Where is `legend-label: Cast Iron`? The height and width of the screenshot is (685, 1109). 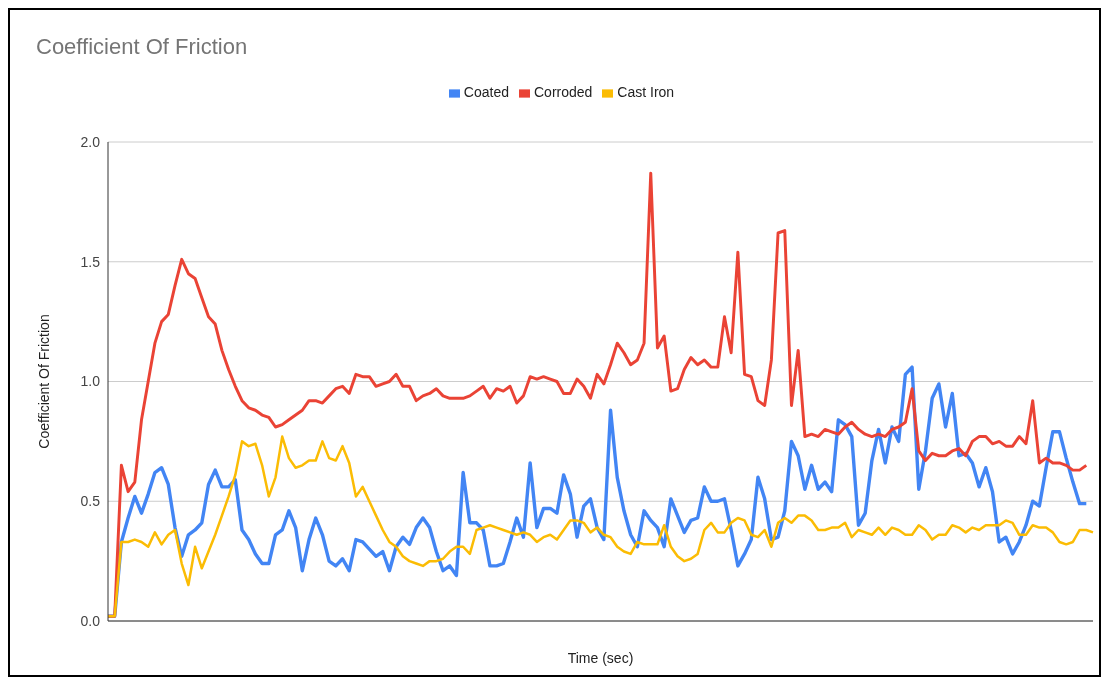
legend-label: Cast Iron is located at coordinates (646, 92).